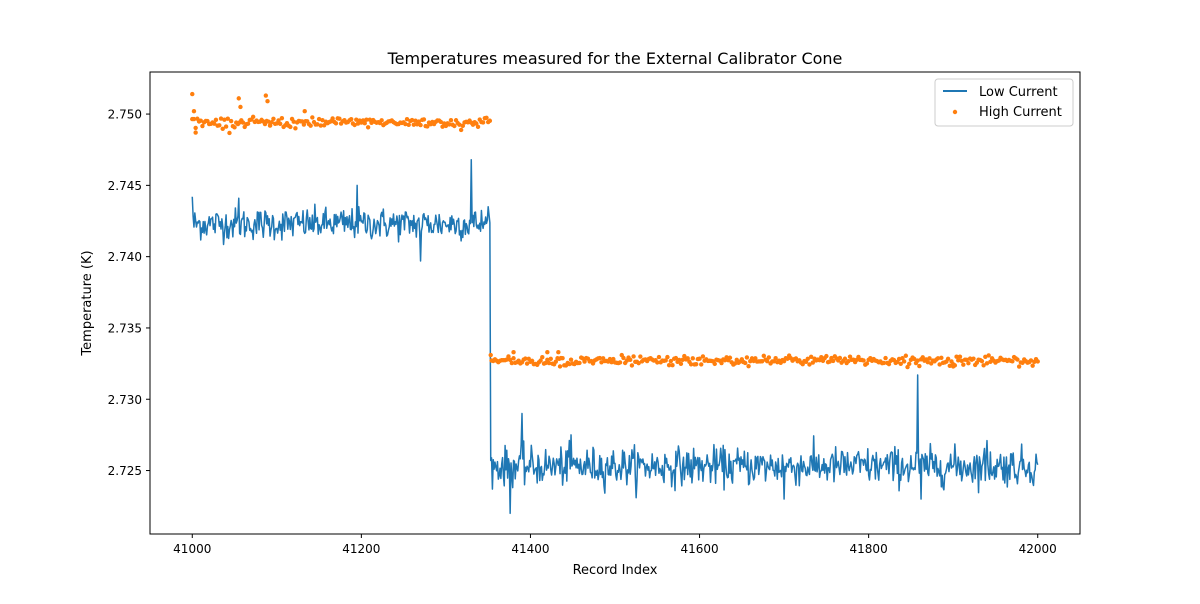  I want to click on y-tick-label: 2.740, so click(125, 257).